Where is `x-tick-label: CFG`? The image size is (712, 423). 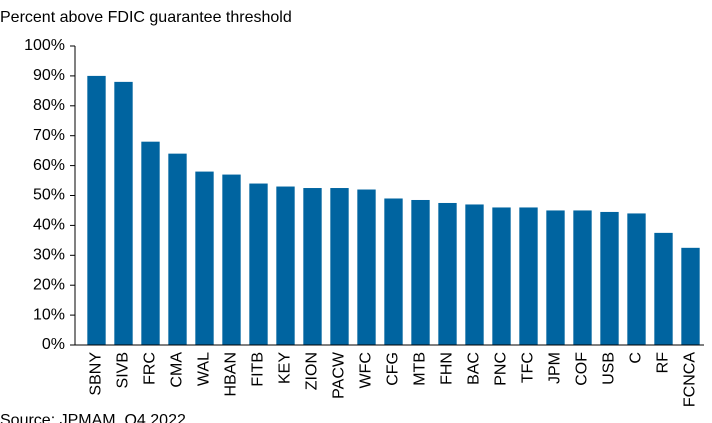
x-tick-label: CFG is located at coordinates (393, 369).